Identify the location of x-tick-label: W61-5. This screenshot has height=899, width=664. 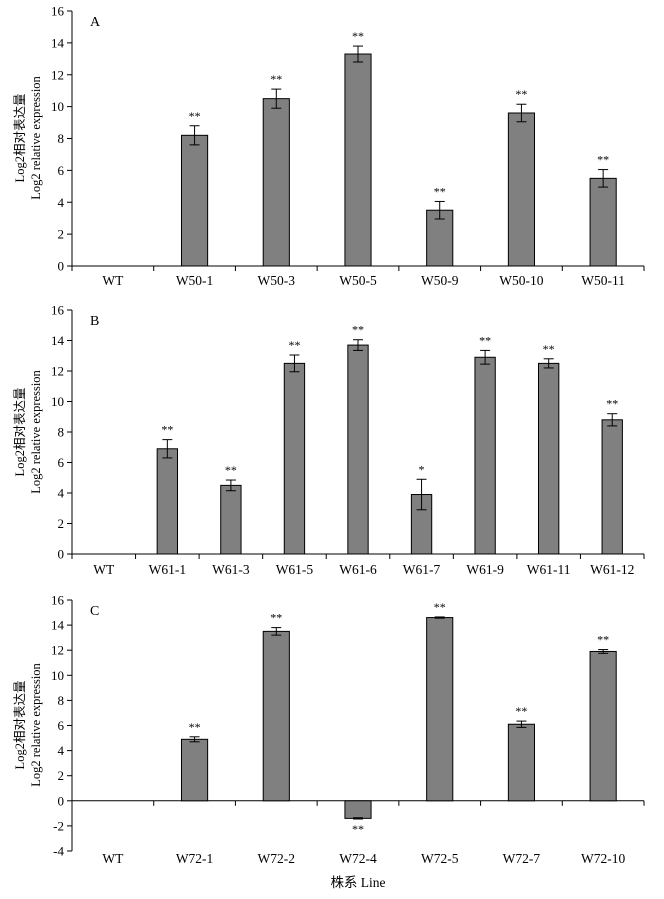
(295, 569).